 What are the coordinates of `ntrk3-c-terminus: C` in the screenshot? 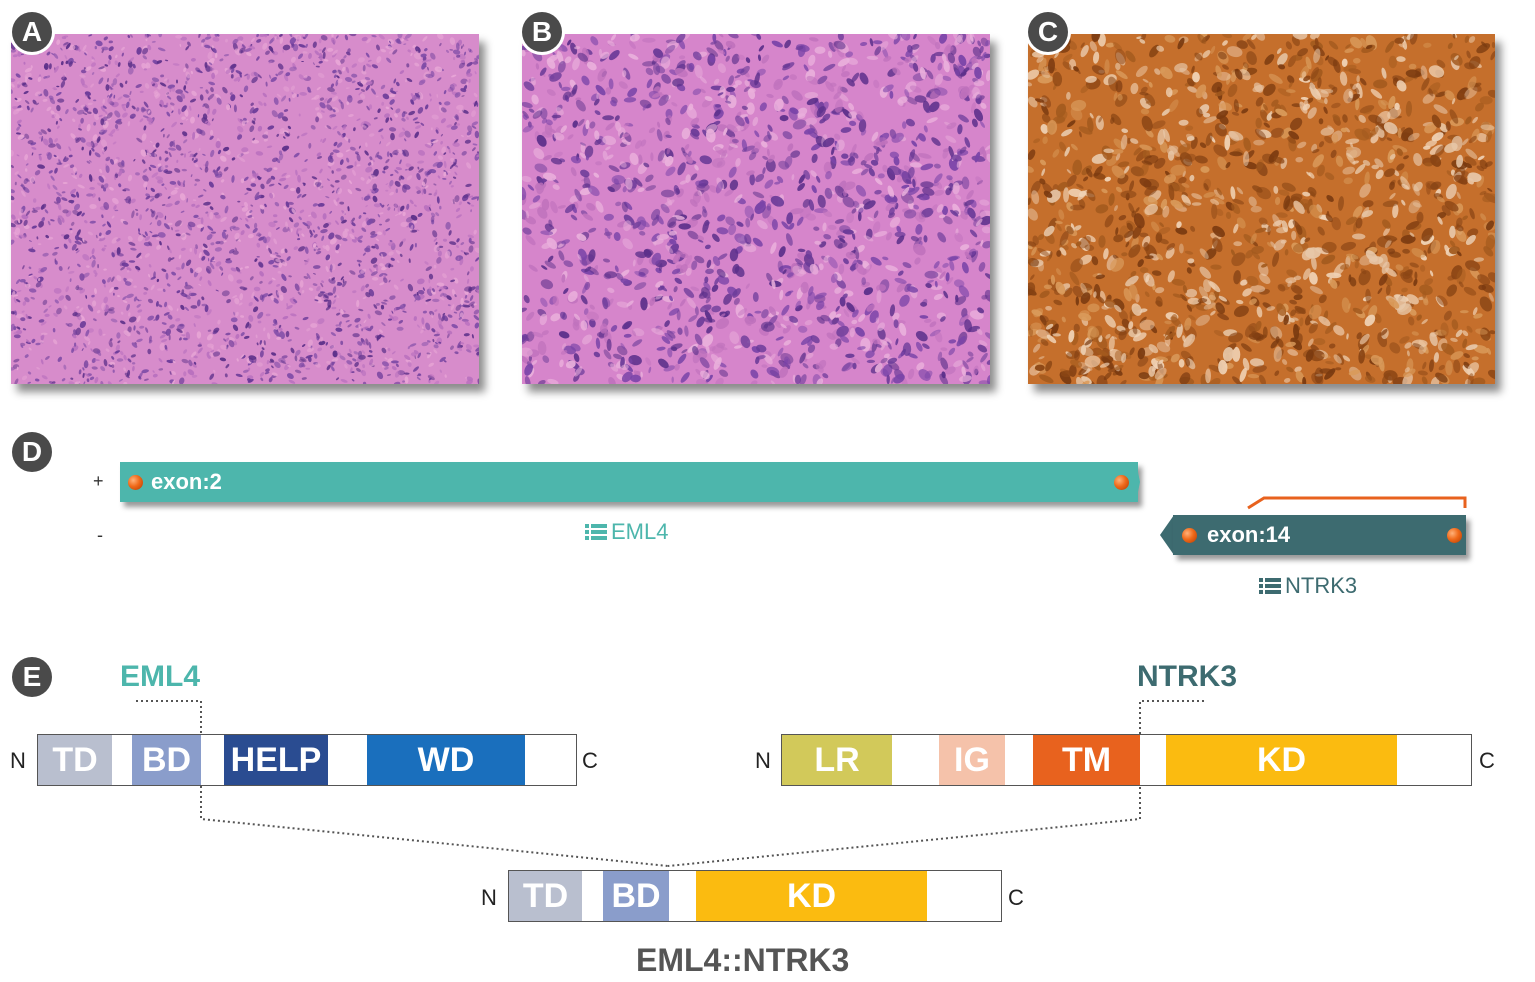 It's located at (1487, 760).